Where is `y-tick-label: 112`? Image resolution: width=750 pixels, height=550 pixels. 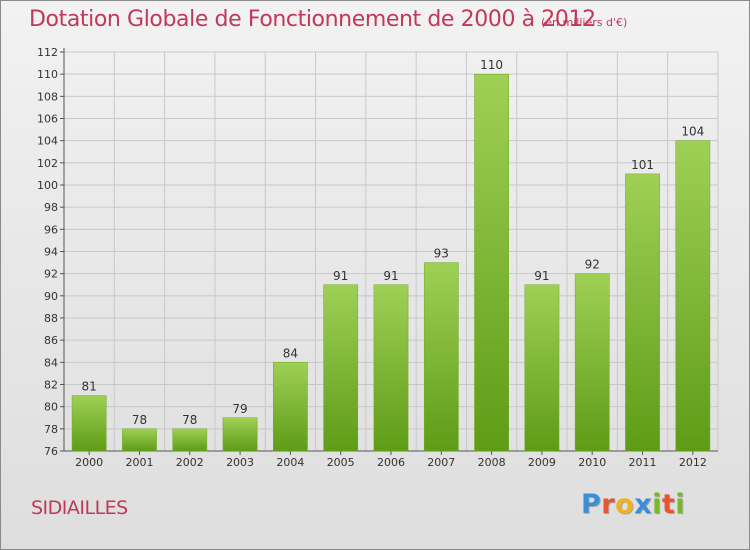 y-tick-label: 112 is located at coordinates (47, 52).